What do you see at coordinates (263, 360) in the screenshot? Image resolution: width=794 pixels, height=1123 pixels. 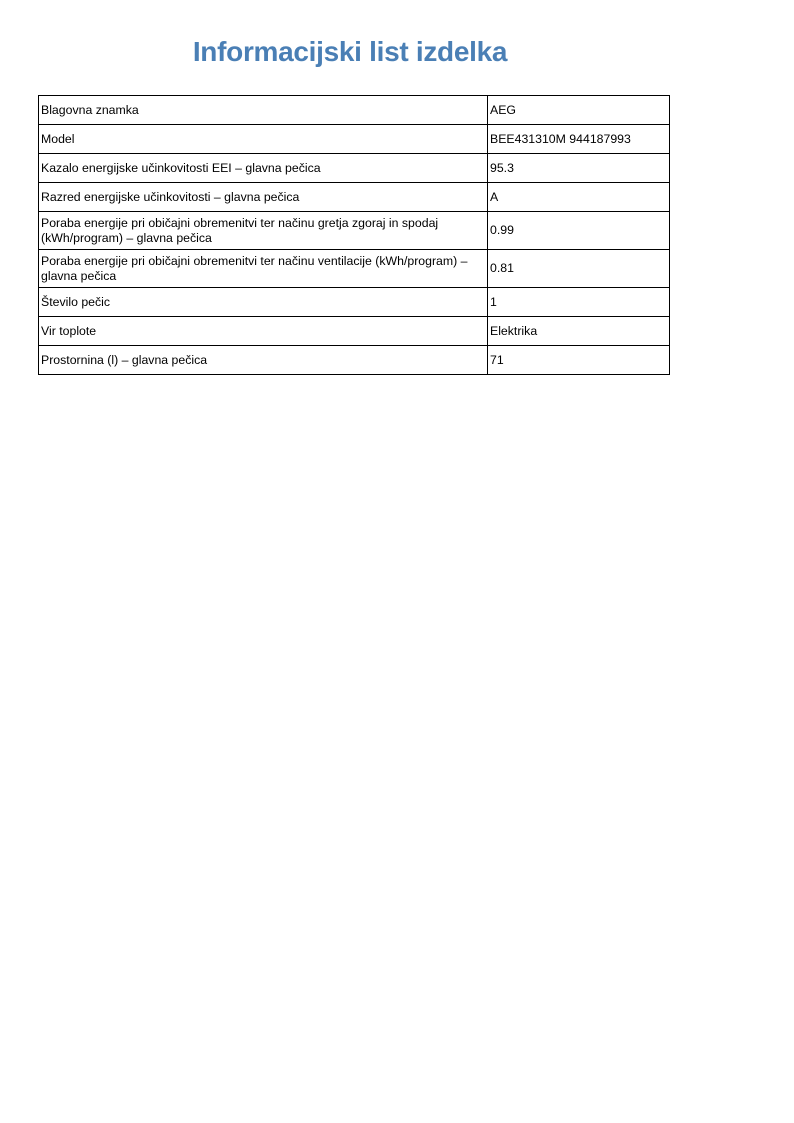 I see `row-label: Prostornina (l) – glavna pečica` at bounding box center [263, 360].